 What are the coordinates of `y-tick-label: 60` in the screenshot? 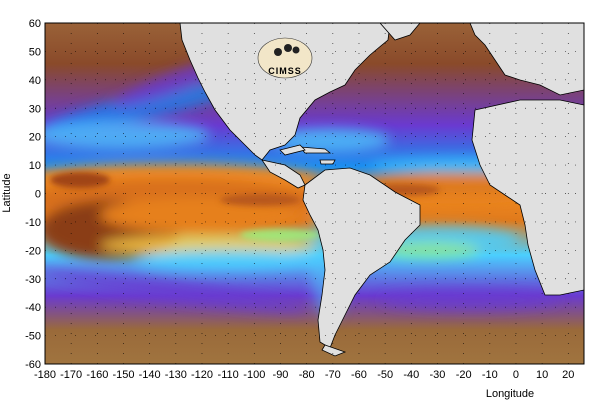 It's located at (35, 24).